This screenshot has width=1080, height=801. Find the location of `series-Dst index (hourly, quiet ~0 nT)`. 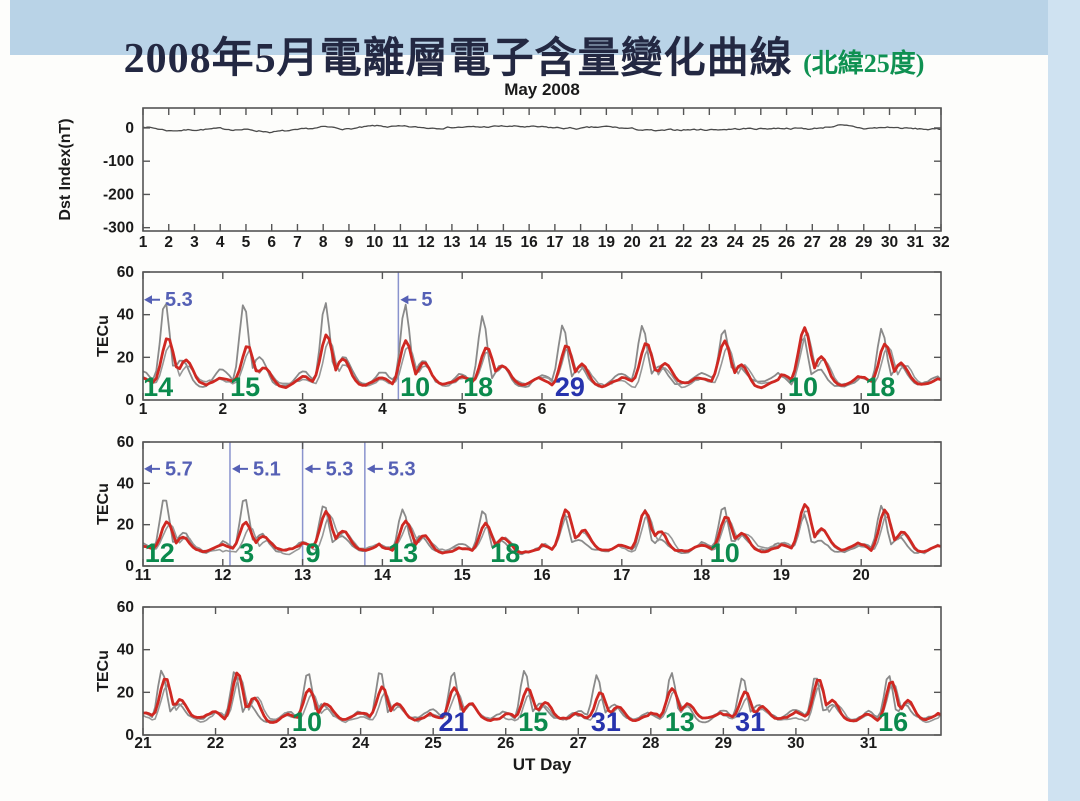

series-Dst index (hourly, quiet ~0 nT) is located at coordinates (542, 129).